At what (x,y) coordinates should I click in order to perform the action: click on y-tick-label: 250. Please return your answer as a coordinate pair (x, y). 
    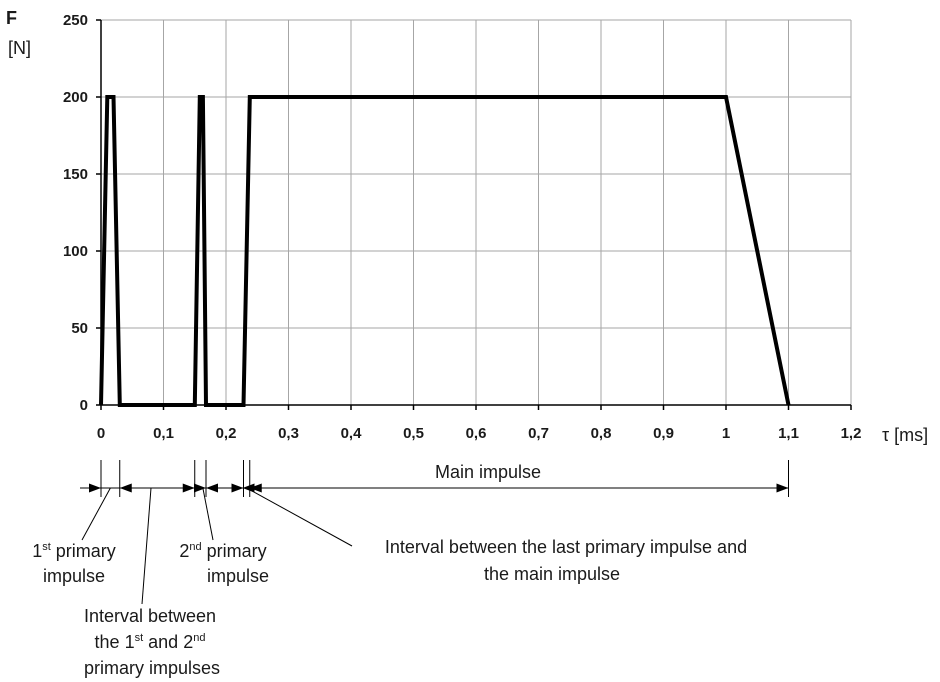
    Looking at the image, I should click on (75, 20).